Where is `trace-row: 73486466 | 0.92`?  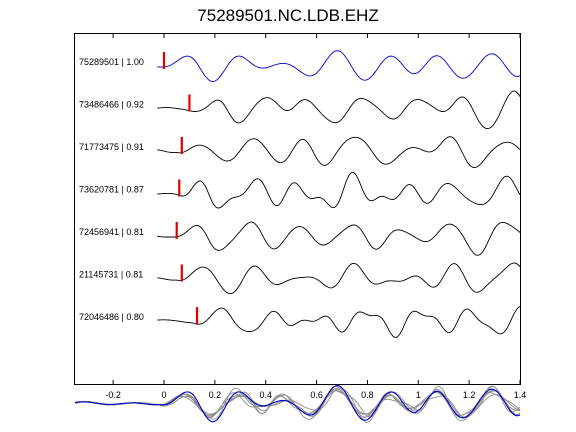
trace-row: 73486466 | 0.92 is located at coordinates (300, 110).